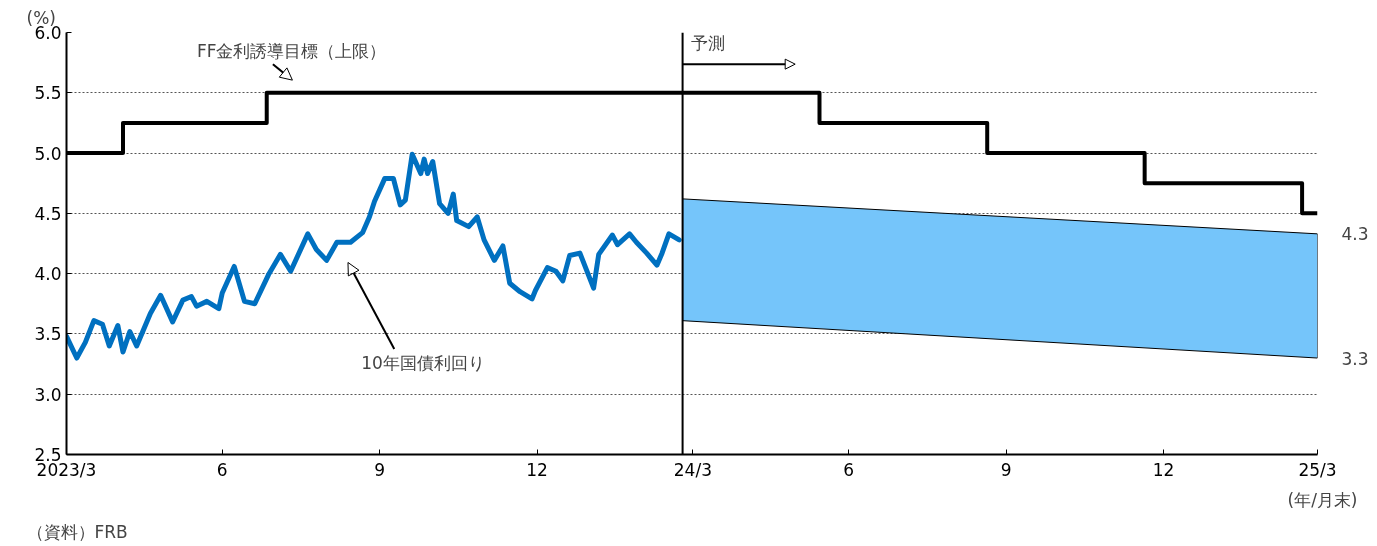  I want to click on ref-line-label: 予測, so click(707, 43).